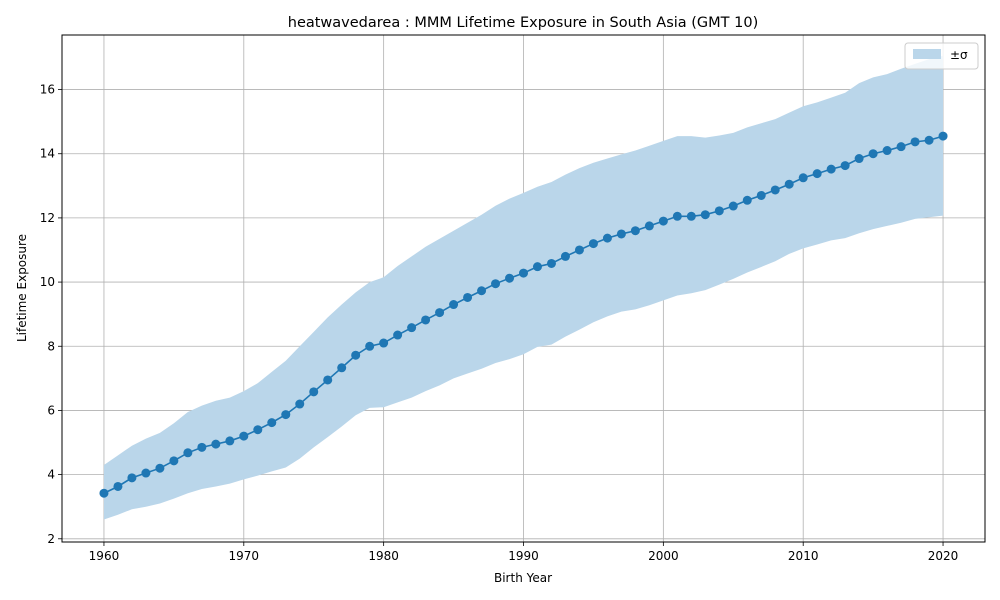 Image resolution: width=1000 pixels, height=600 pixels. Describe the element at coordinates (47, 154) in the screenshot. I see `y-tick-label: 14` at that location.